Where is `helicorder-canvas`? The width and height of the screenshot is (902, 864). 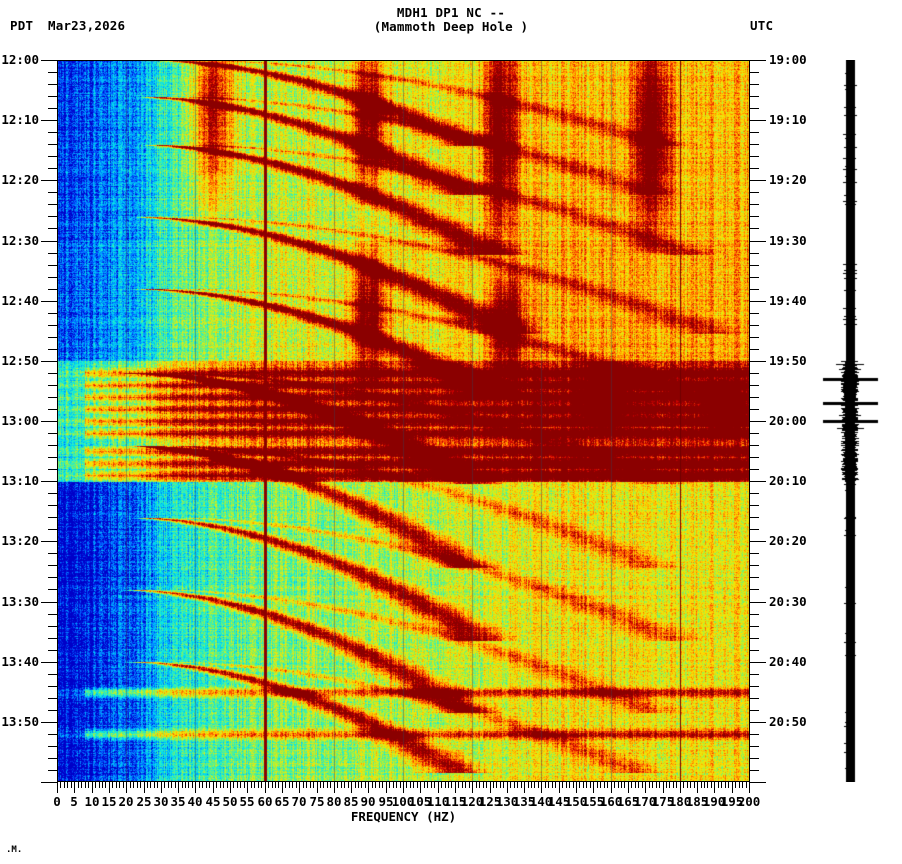
helicorder-canvas is located at coordinates (861, 421).